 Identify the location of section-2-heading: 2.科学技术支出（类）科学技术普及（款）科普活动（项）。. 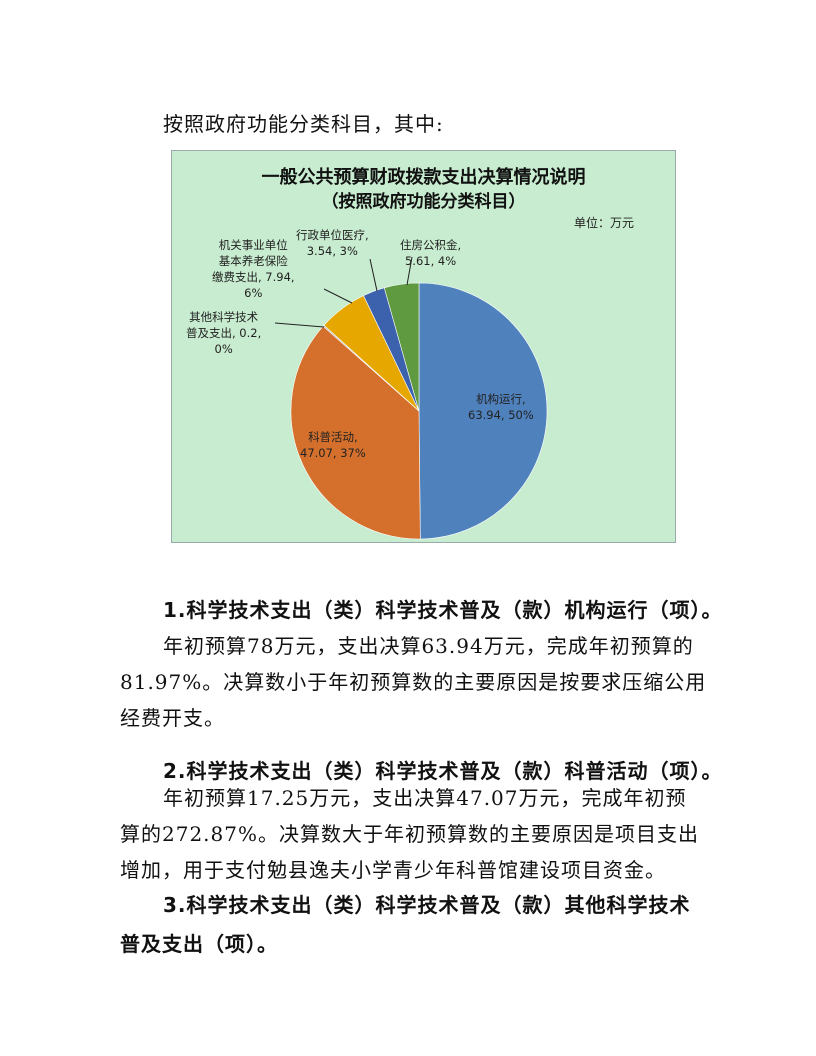
(443, 771).